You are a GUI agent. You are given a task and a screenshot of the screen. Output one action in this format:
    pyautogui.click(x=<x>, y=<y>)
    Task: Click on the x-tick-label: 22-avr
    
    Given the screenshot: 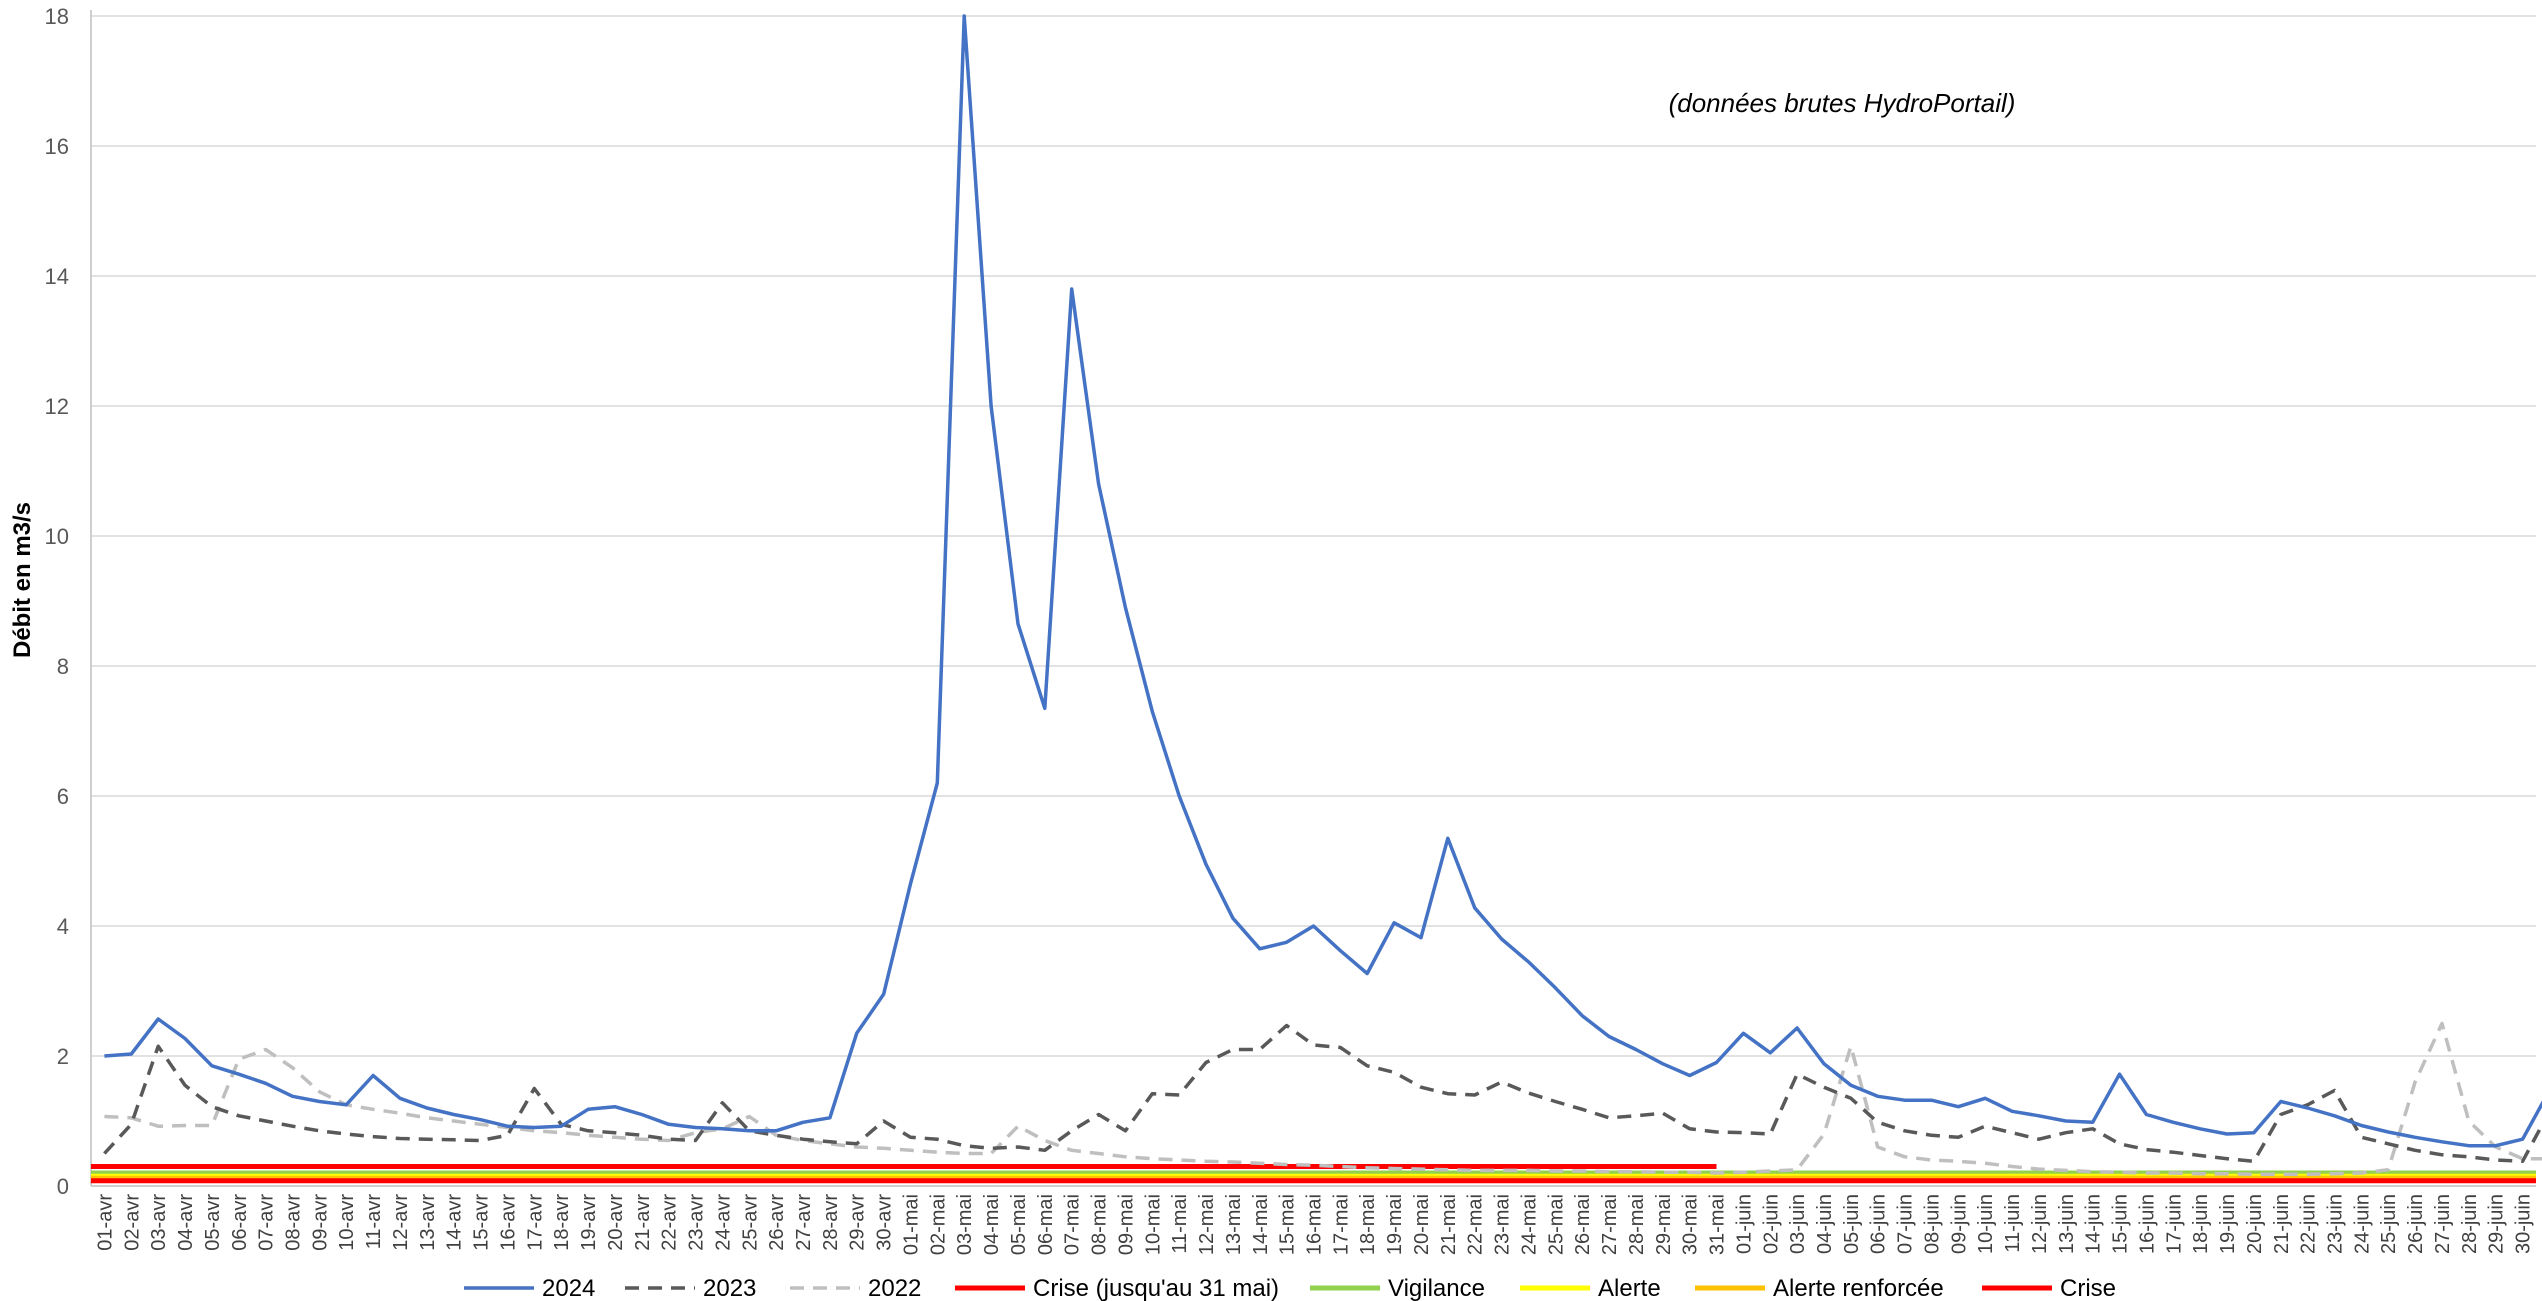 What is the action you would take?
    pyautogui.click(x=670, y=1222)
    